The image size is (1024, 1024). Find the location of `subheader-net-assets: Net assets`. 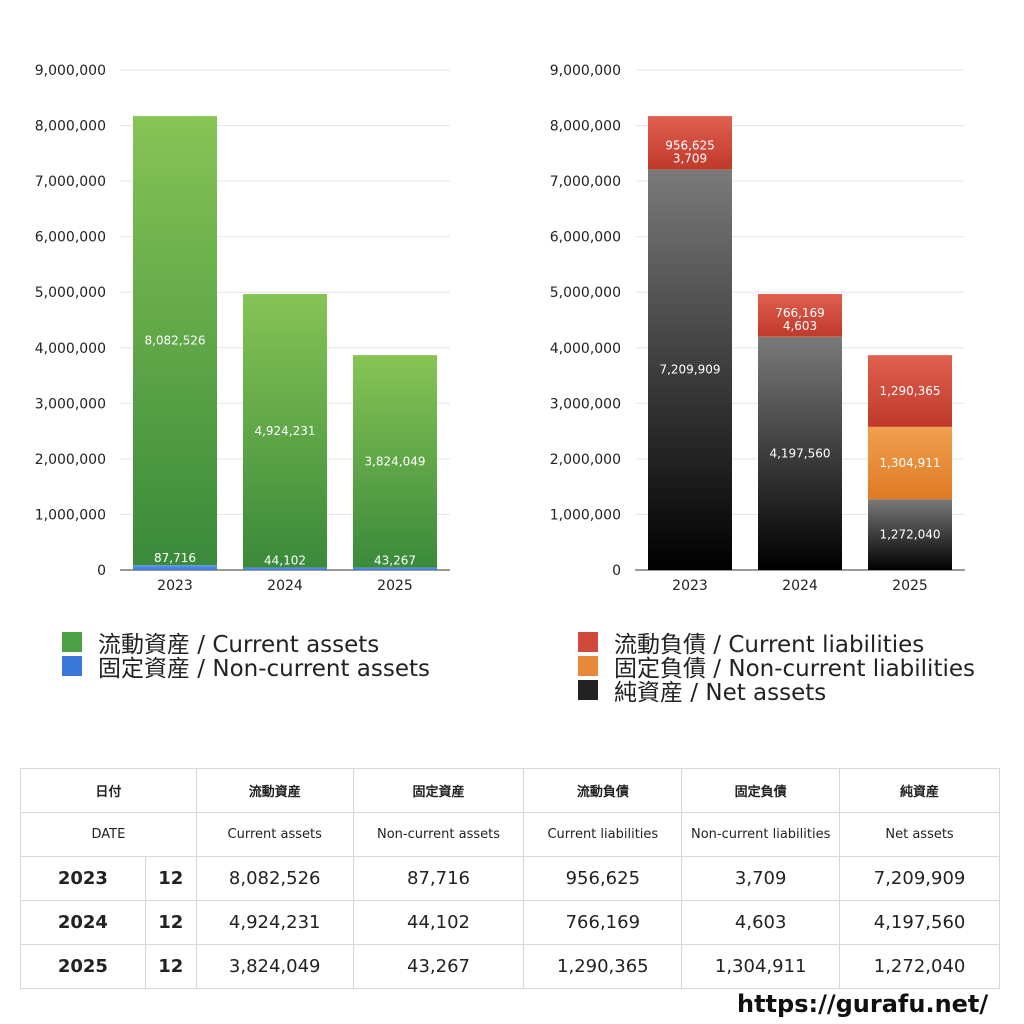

subheader-net-assets: Net assets is located at coordinates (919, 834).